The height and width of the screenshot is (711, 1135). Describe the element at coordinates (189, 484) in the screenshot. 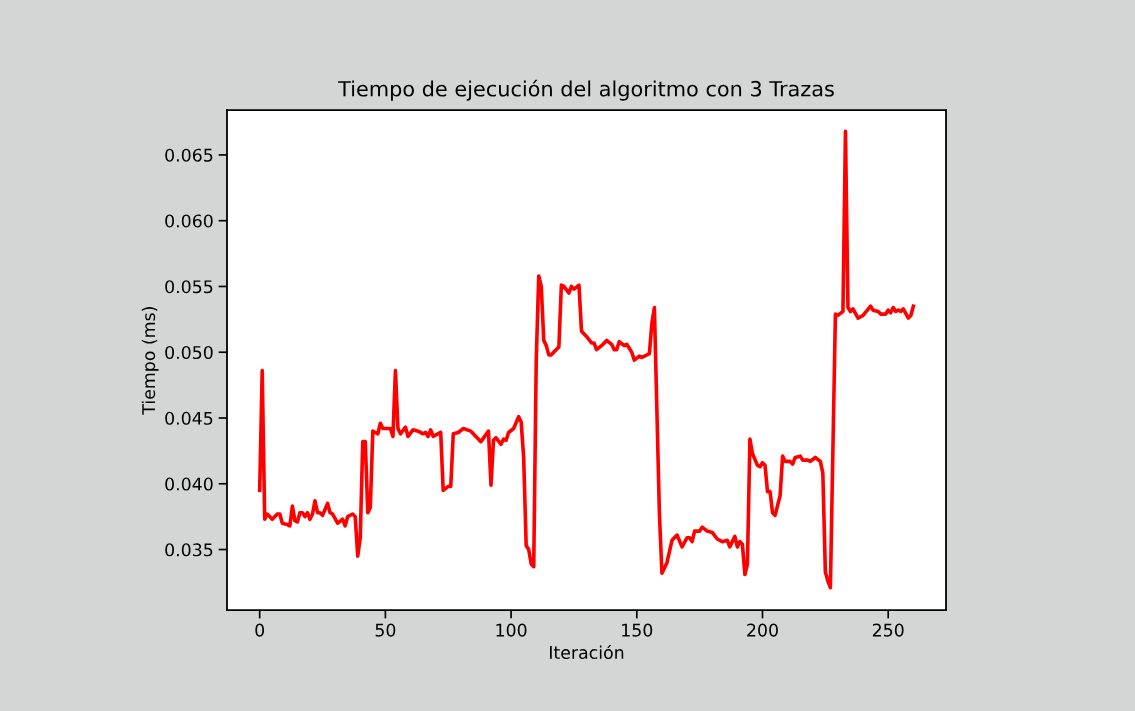

I see `y-tick-label: 0.040` at that location.